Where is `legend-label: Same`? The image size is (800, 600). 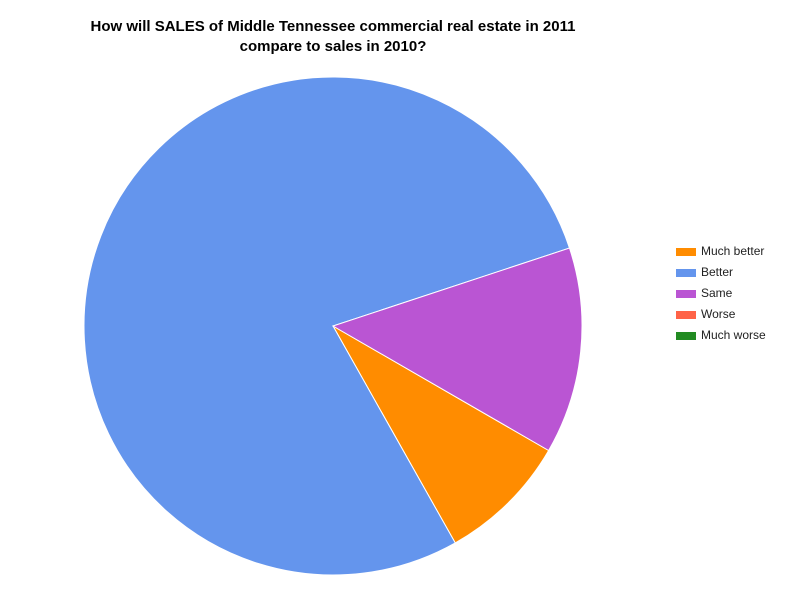 legend-label: Same is located at coordinates (717, 293).